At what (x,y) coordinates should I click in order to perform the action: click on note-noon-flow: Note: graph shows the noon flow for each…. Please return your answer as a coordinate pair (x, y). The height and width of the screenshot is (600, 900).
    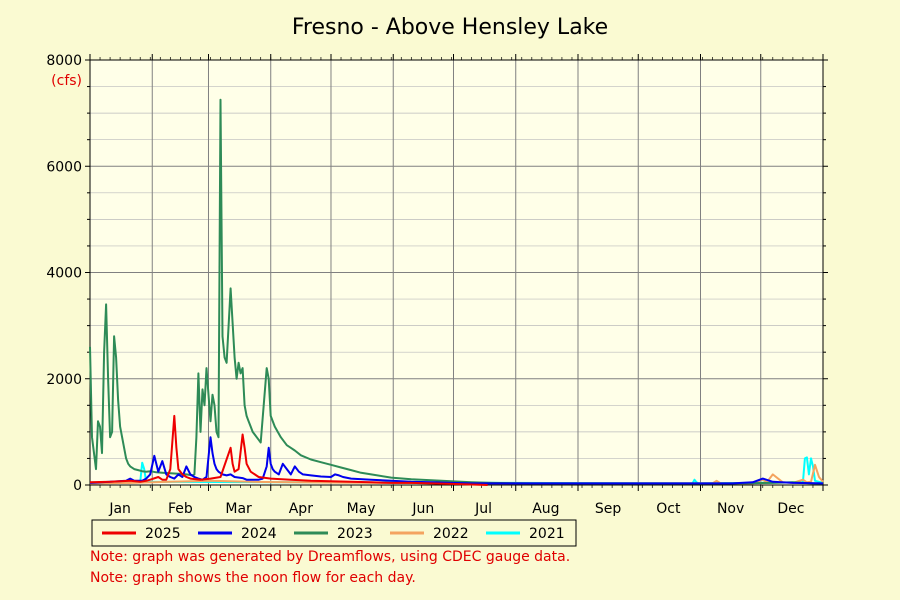
    Looking at the image, I should click on (253, 578).